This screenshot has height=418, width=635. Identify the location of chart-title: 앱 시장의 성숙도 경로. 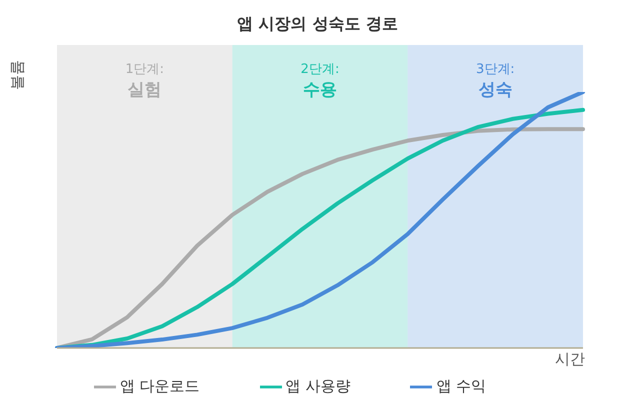
(317, 24).